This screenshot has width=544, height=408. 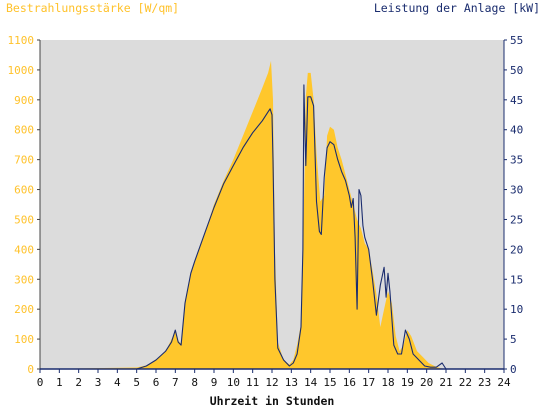 I want to click on left-axis-title: Bestrahlungsstärke [W/qm], so click(x=93, y=8).